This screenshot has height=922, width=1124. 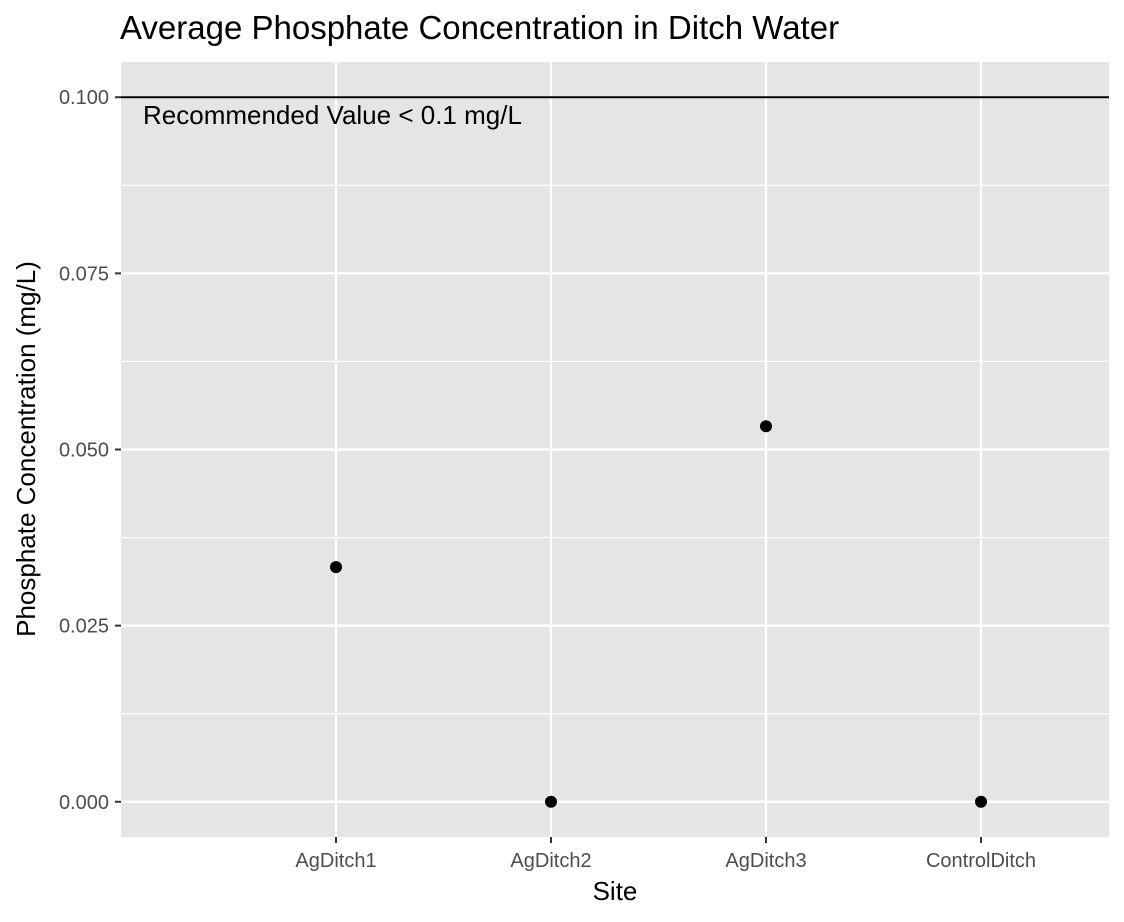 I want to click on x-tick-label: AgDitch3, so click(x=765, y=861).